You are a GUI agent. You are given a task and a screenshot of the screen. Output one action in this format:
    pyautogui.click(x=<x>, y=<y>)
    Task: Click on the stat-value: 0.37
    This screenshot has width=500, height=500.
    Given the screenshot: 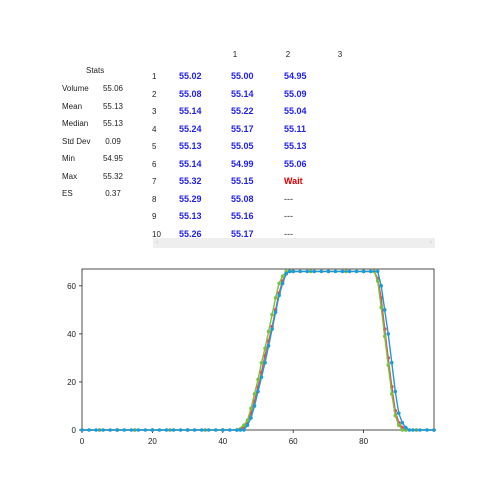 What is the action you would take?
    pyautogui.click(x=113, y=193)
    